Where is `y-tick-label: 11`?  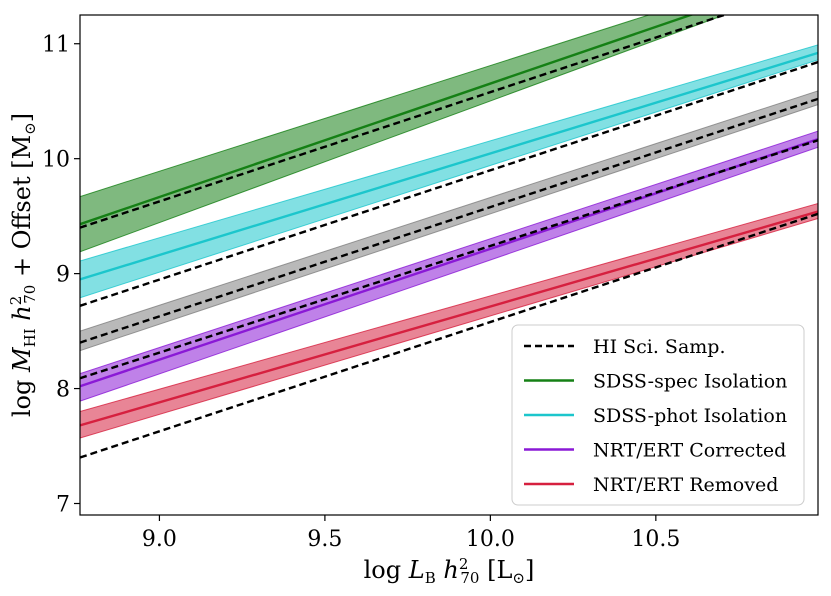 y-tick-label: 11 is located at coordinates (56, 45).